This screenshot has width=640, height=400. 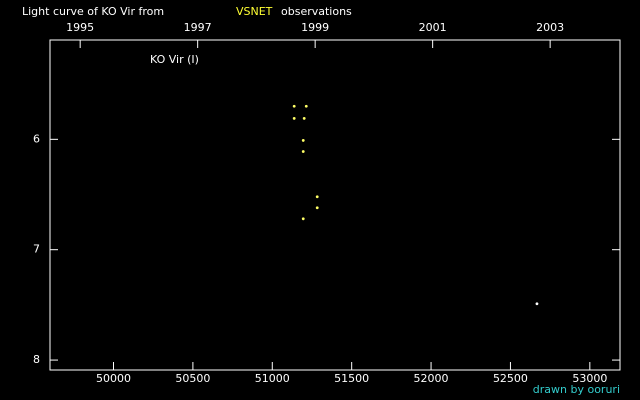 I want to click on star-label: KO Vir (I), so click(x=174, y=59).